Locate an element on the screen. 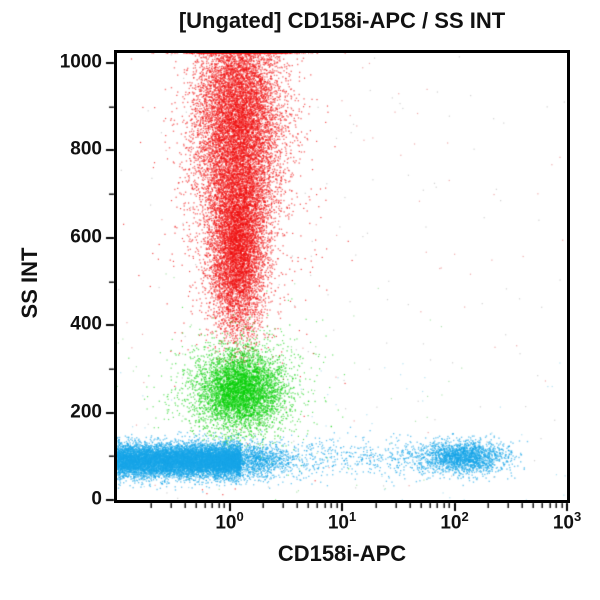  y-tick-label: 0 is located at coordinates (96, 499).